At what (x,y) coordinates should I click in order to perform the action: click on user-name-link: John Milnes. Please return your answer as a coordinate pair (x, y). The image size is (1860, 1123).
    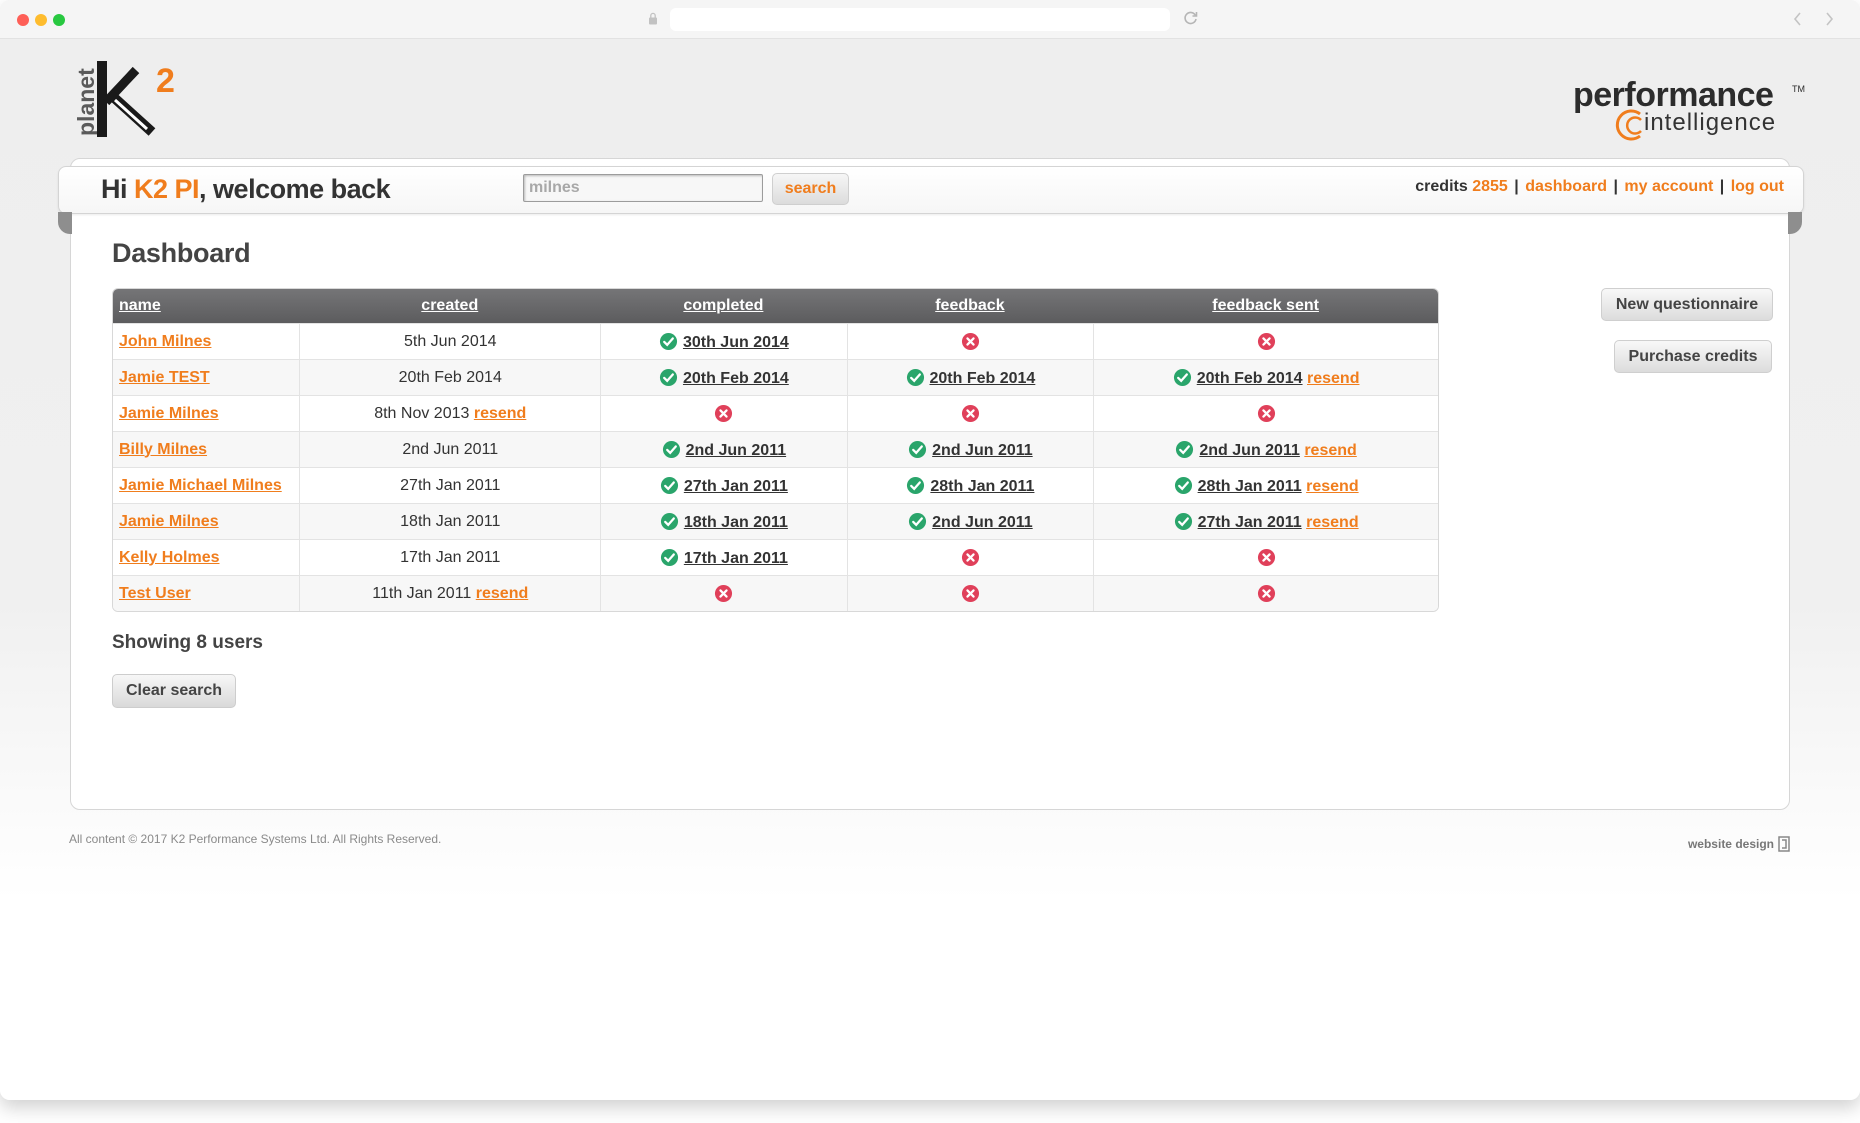
    Looking at the image, I should click on (165, 341).